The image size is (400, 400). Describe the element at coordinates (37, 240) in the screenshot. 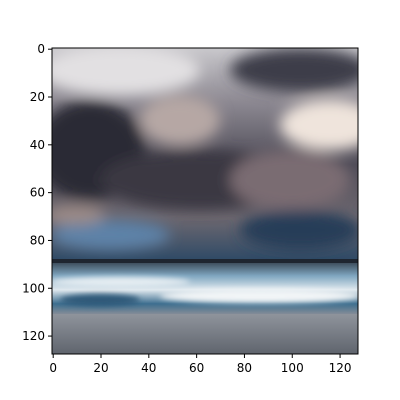

I see `y-tick-label: 80` at that location.